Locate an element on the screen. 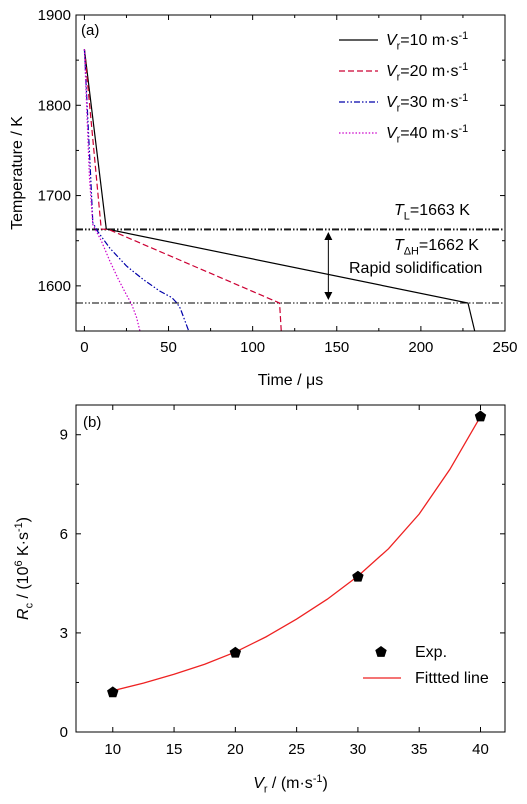 The width and height of the screenshot is (527, 804). label-text: =30 m·s is located at coordinates (429, 102).